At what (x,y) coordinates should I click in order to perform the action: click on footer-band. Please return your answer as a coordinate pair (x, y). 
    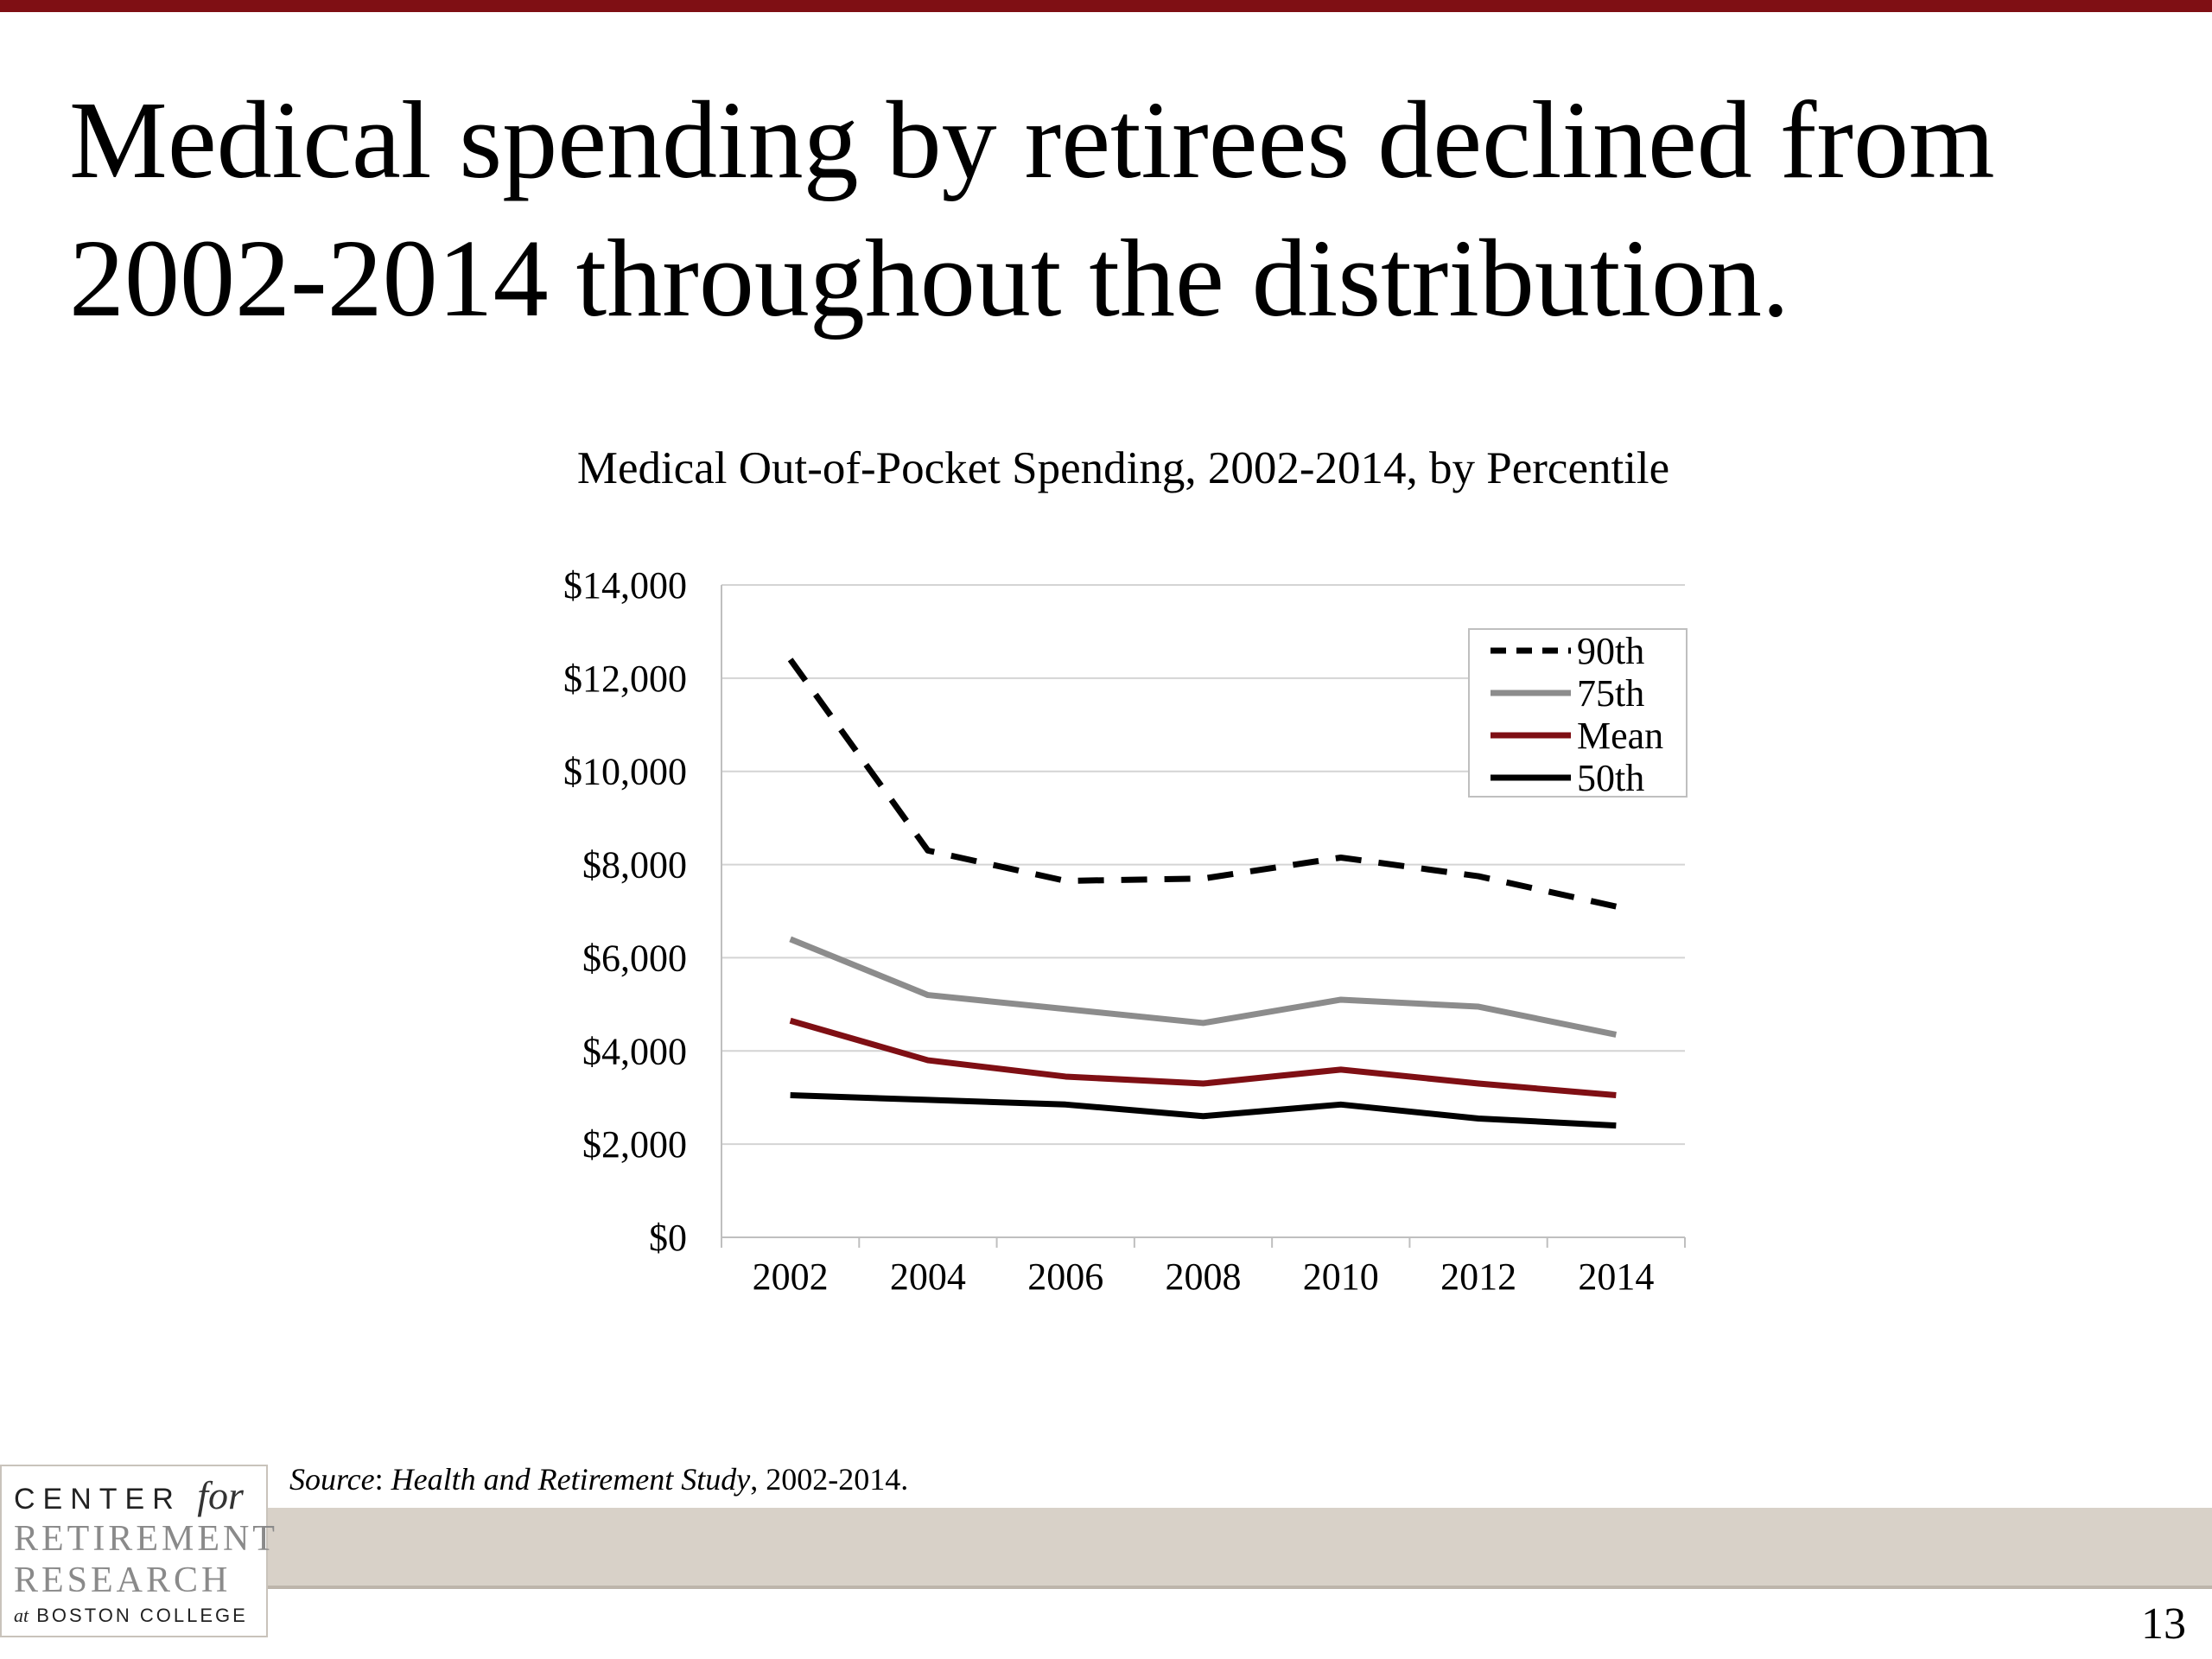
    Looking at the image, I should click on (1106, 1547).